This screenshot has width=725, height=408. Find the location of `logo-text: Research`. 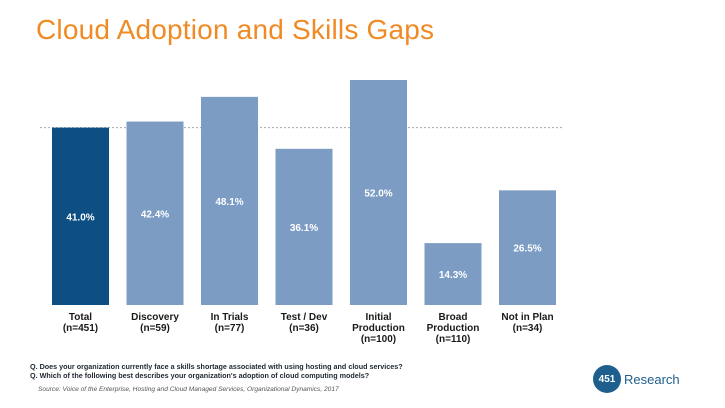

logo-text: Research is located at coordinates (652, 379).